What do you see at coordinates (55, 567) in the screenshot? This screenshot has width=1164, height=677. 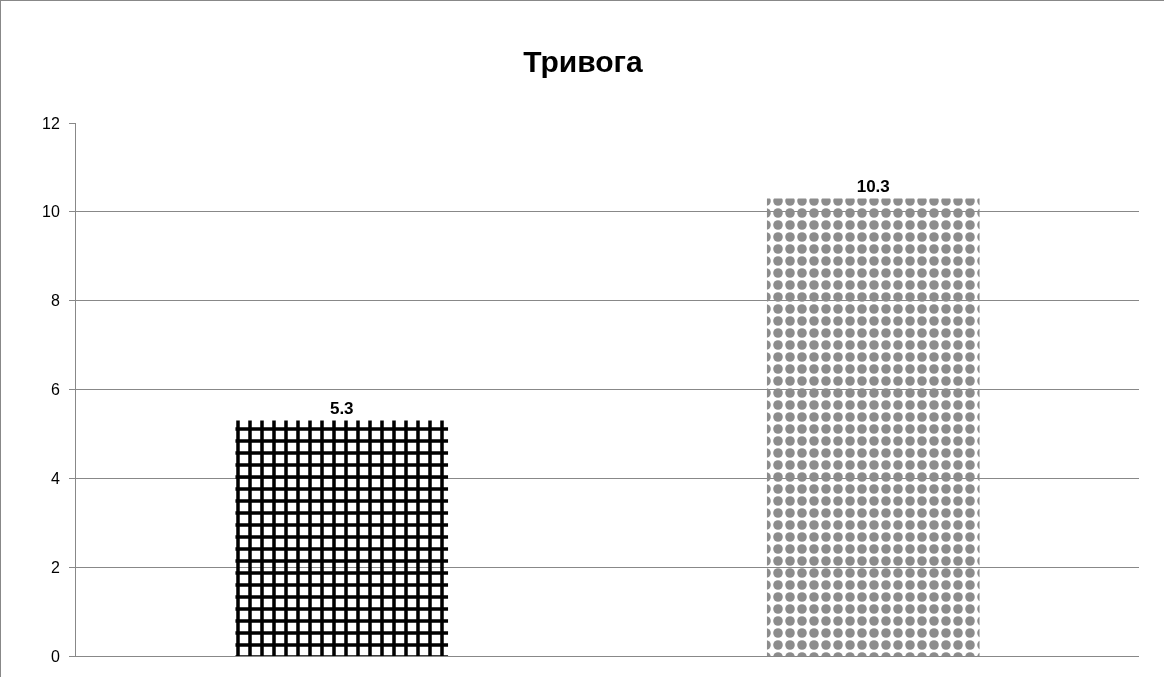 I see `y-tick-label: 2` at bounding box center [55, 567].